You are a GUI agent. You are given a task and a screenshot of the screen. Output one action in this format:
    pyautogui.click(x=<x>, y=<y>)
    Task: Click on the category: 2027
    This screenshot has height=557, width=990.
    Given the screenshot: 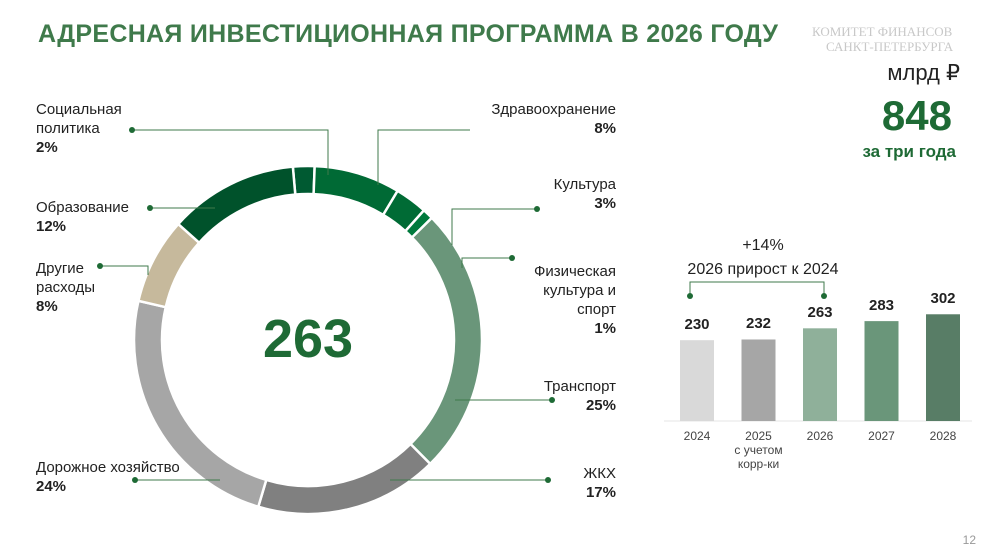 What is the action you would take?
    pyautogui.click(x=881, y=436)
    